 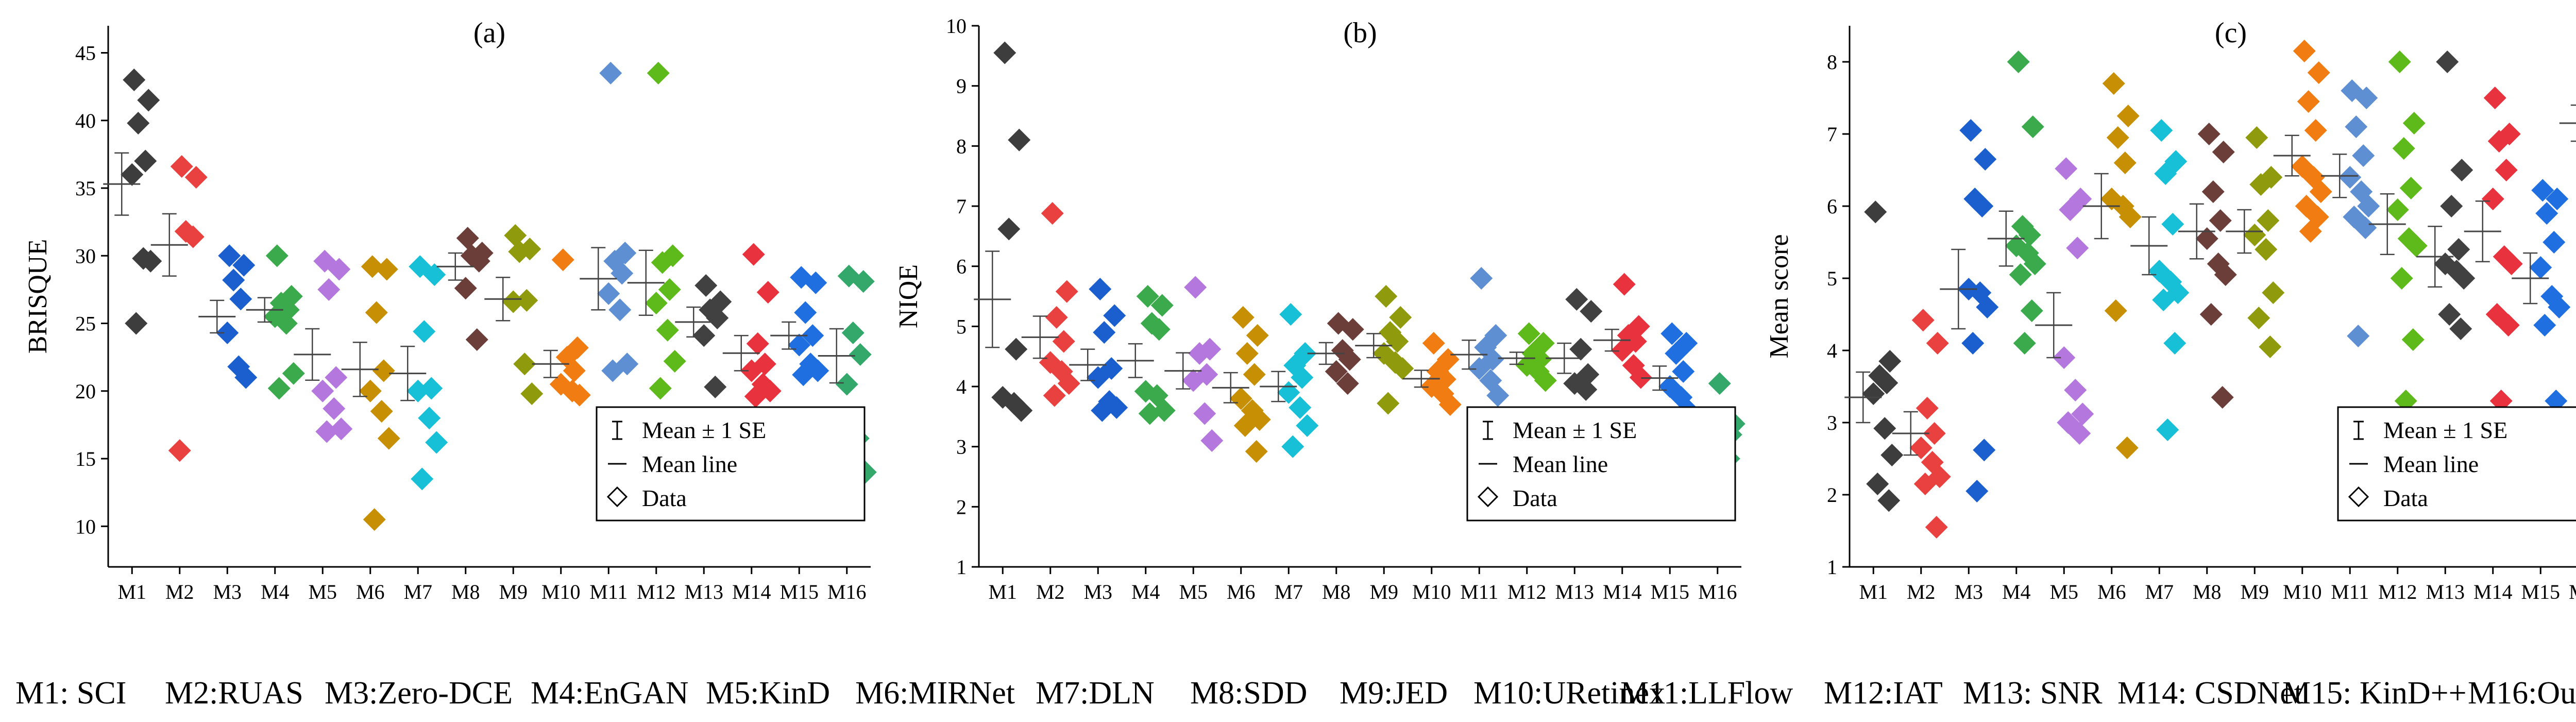 What do you see at coordinates (1560, 464) in the screenshot?
I see `legend-label: Mean line` at bounding box center [1560, 464].